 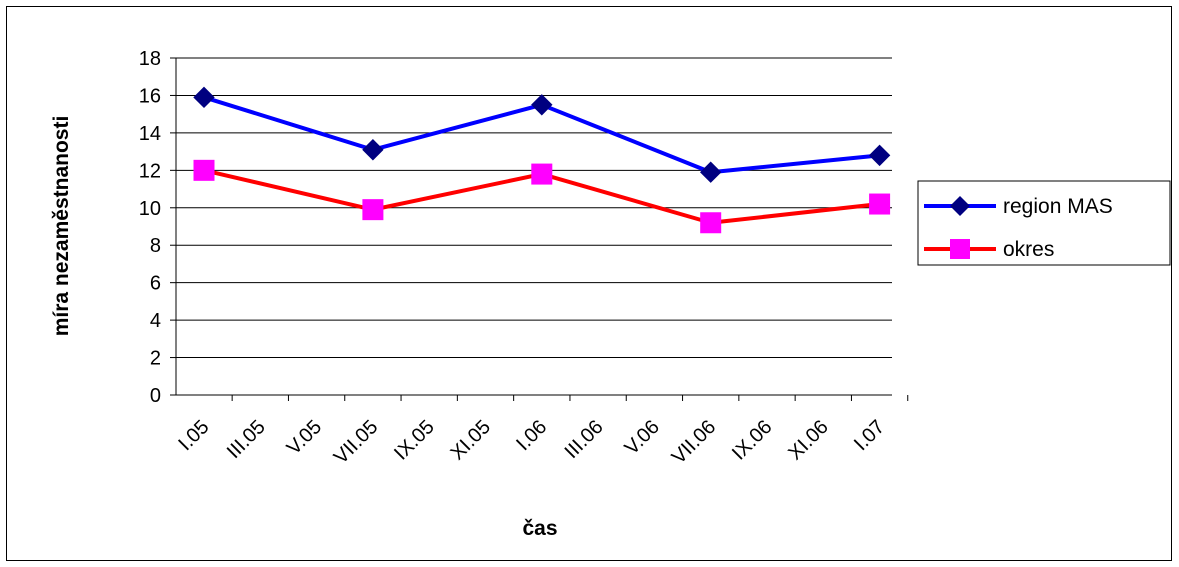 What do you see at coordinates (155, 396) in the screenshot?
I see `y-tick-label: 0` at bounding box center [155, 396].